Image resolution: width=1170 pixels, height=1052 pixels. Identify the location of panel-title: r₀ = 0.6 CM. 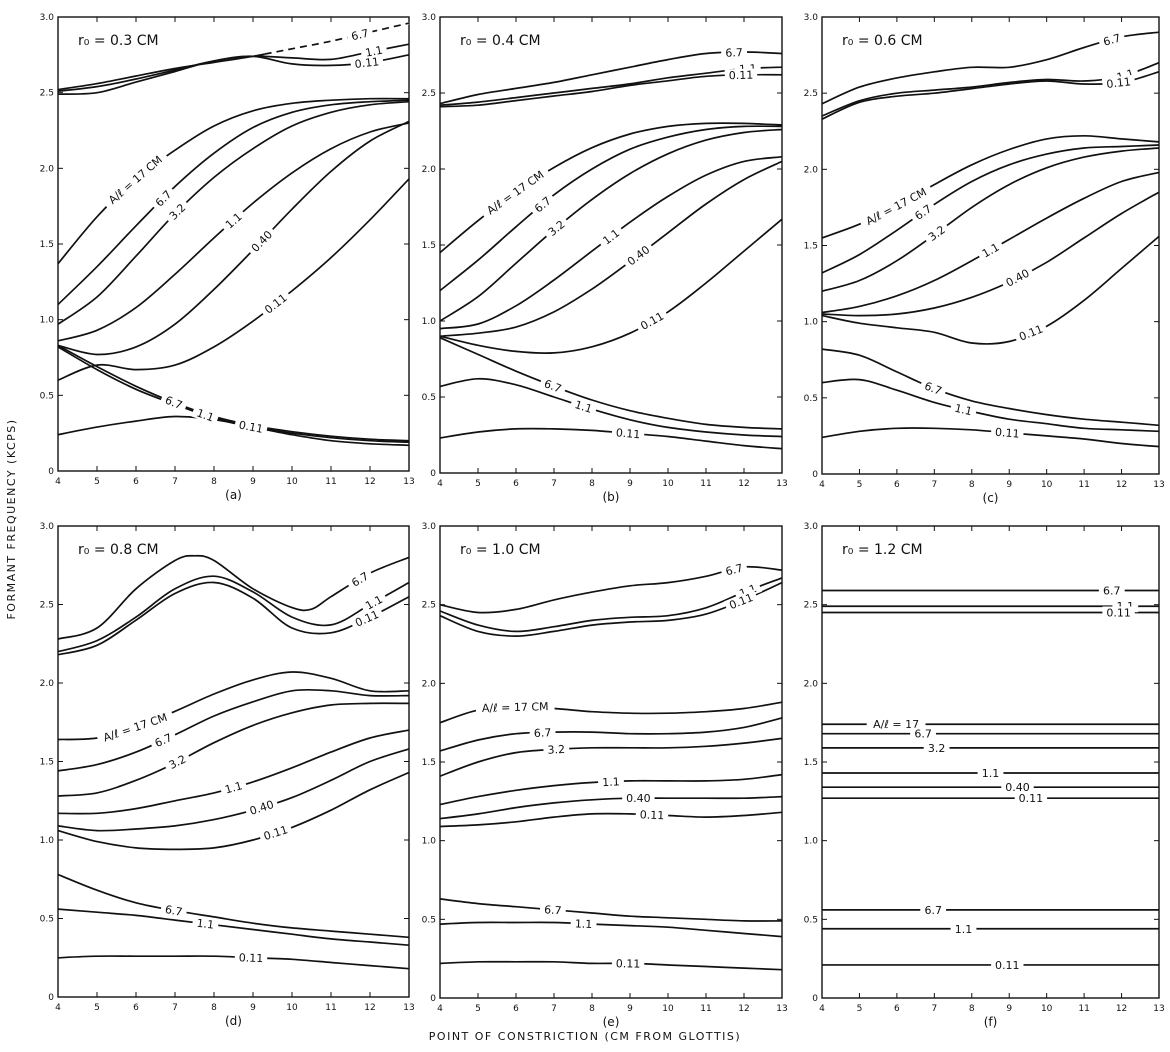
(882, 41).